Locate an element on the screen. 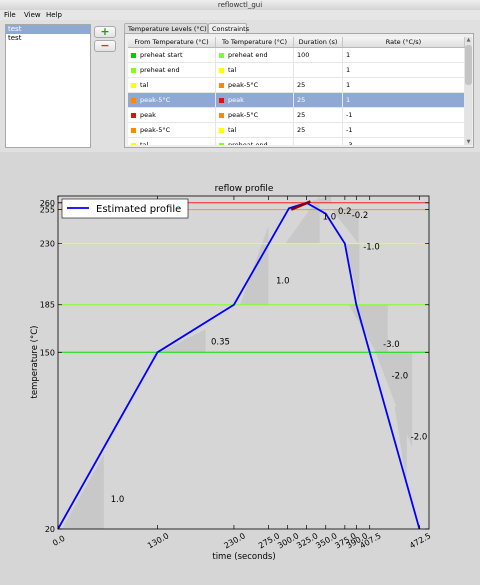 This screenshot has height=585, width=480. menu-bar: File View Help is located at coordinates (240, 15).